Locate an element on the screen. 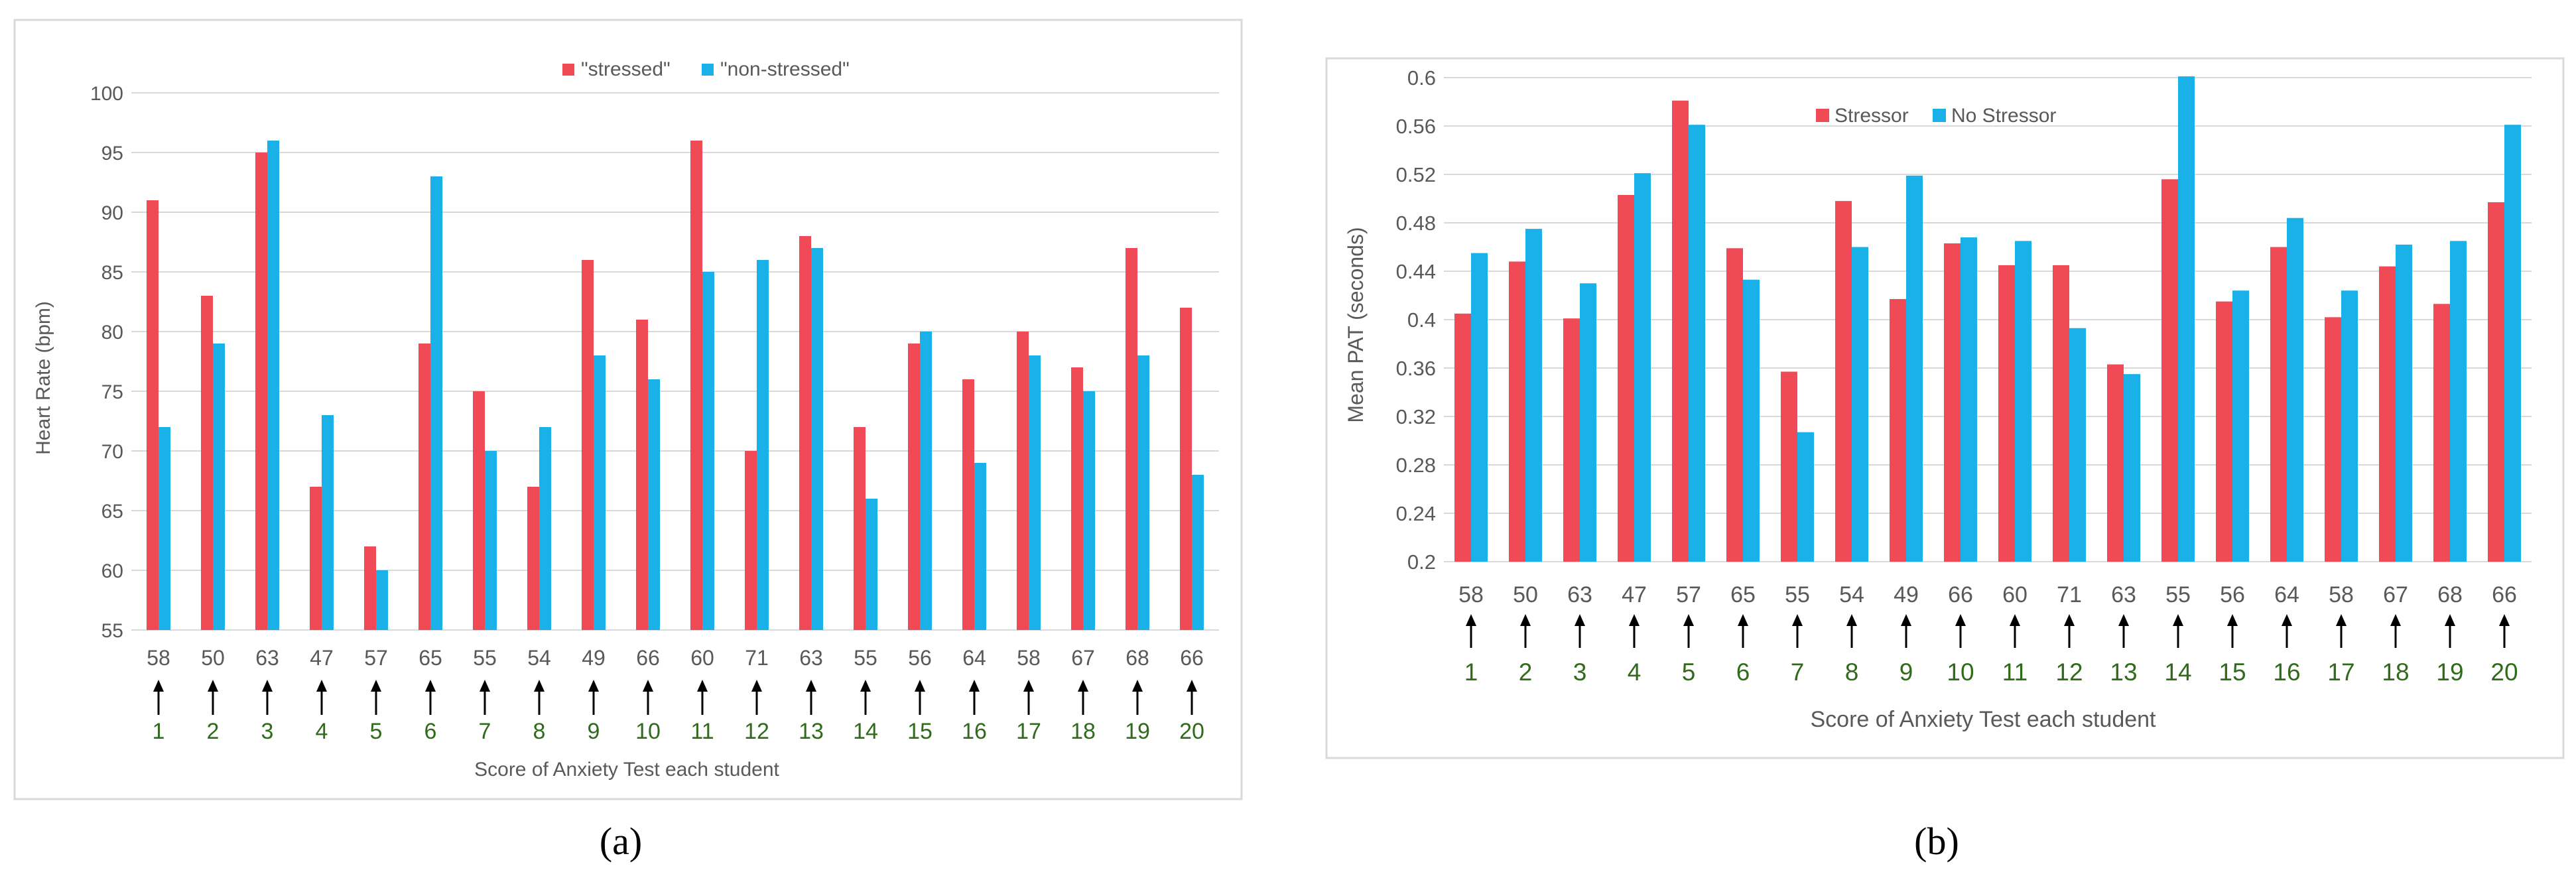  b-y-tick-label: 0.36 is located at coordinates (1416, 369).